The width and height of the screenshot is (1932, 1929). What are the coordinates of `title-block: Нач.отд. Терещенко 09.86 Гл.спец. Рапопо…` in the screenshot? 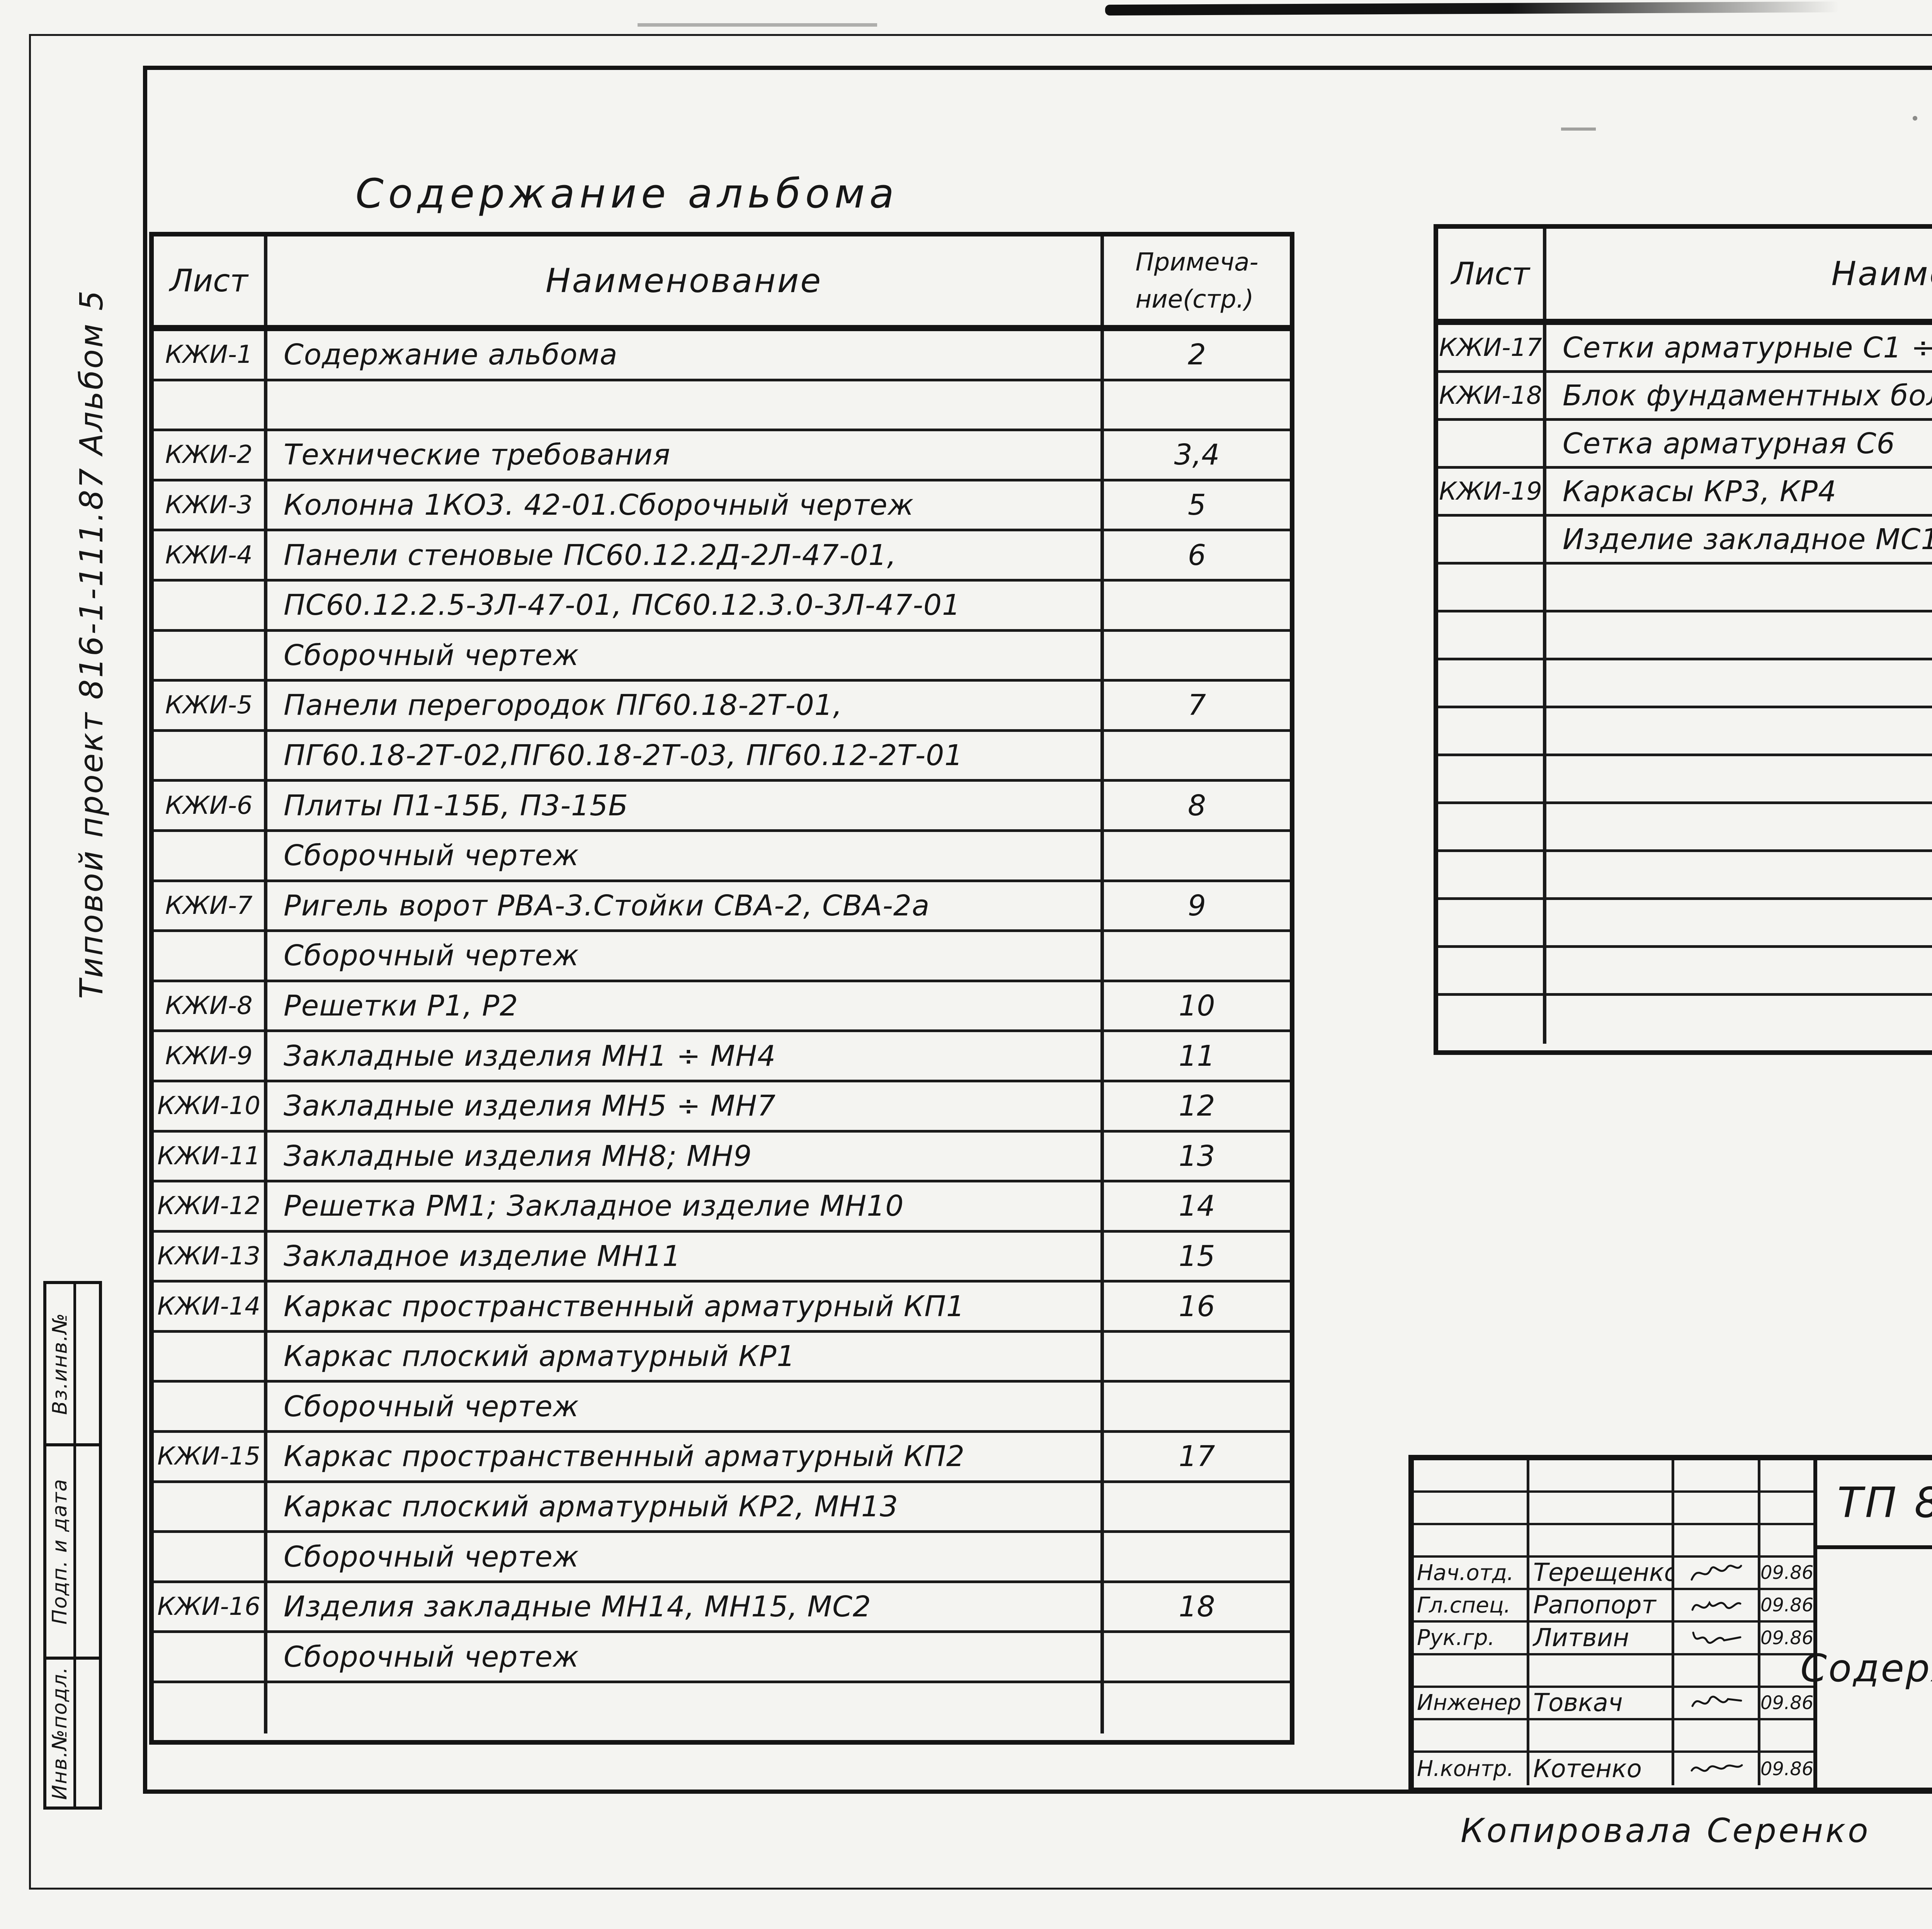 It's located at (1670, 1624).